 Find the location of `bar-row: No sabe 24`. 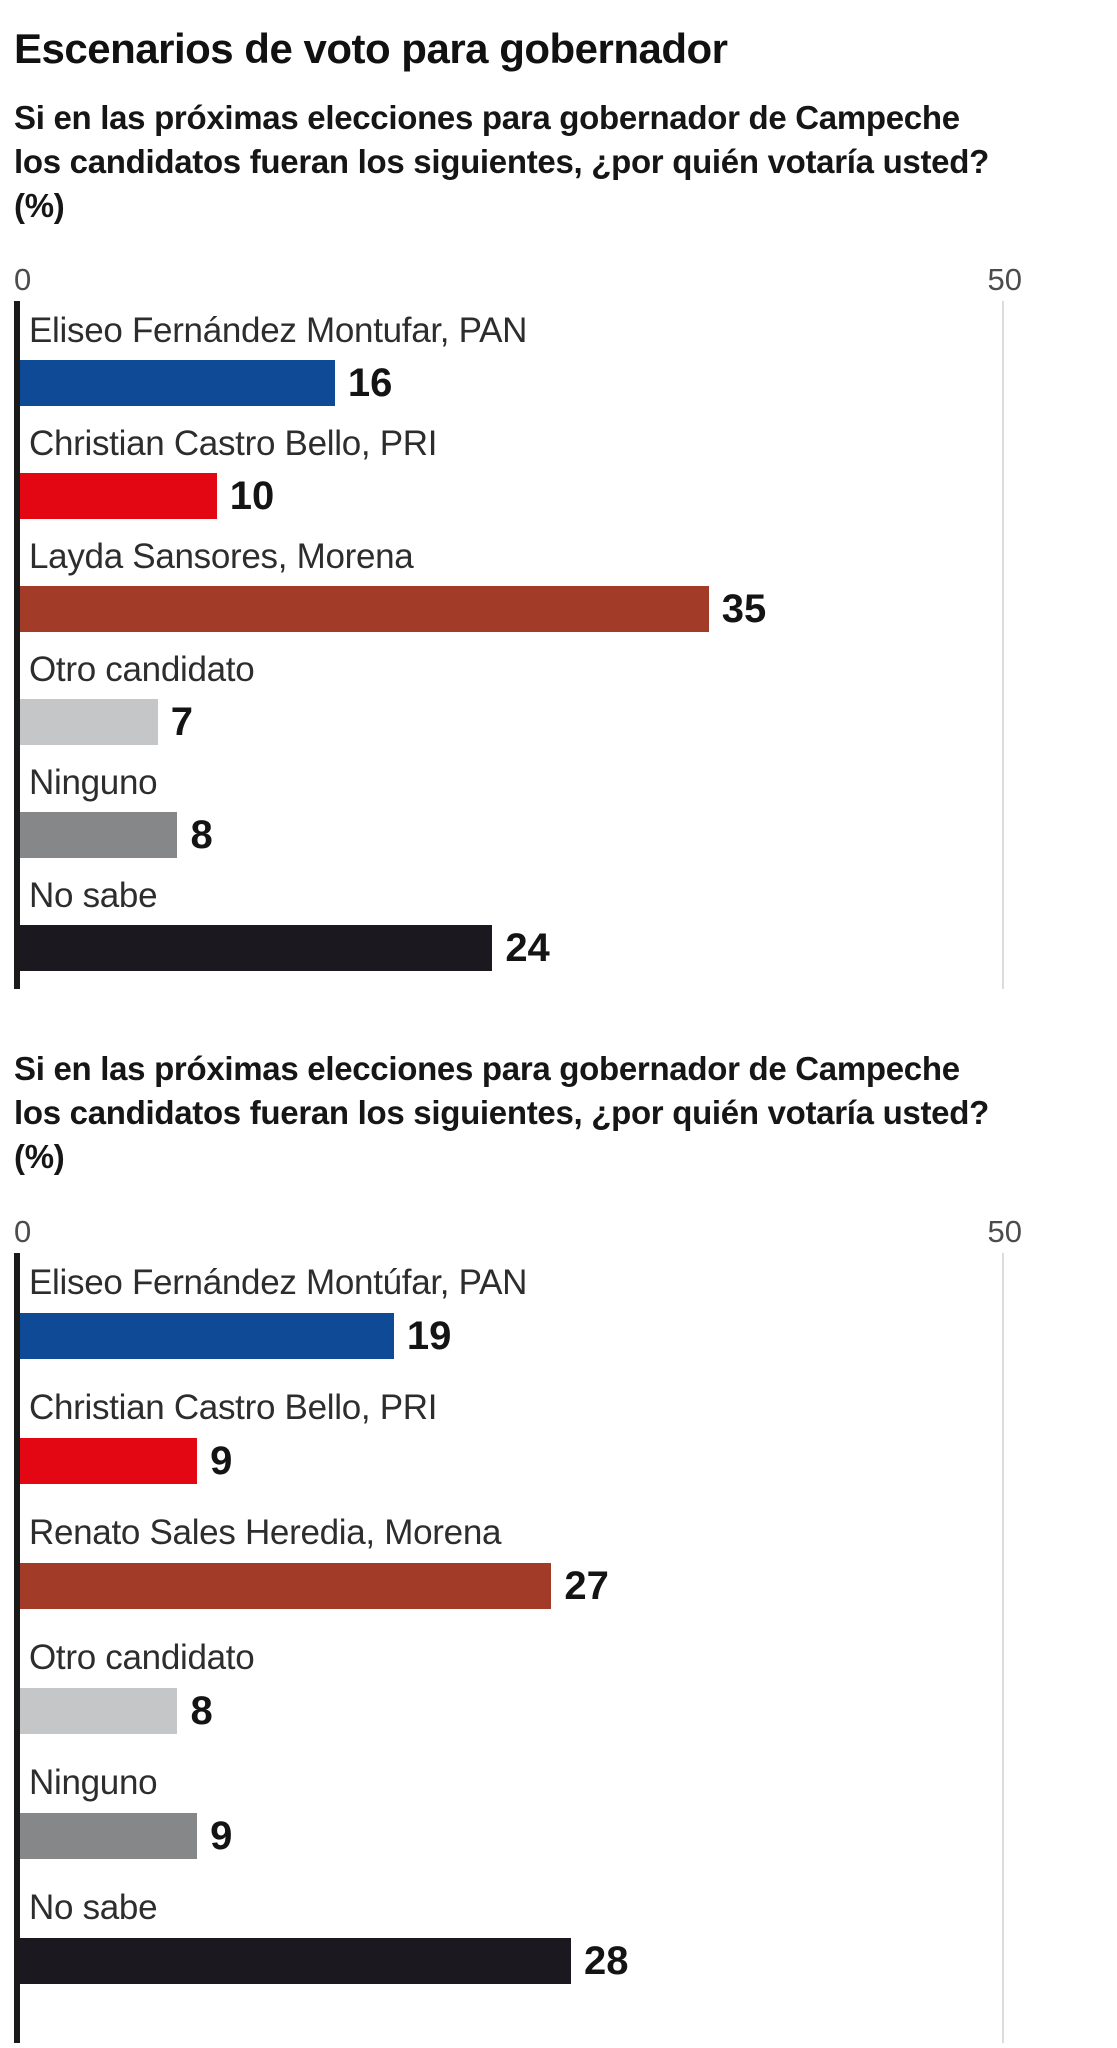

bar-row: No sabe 24 is located at coordinates (512, 932).